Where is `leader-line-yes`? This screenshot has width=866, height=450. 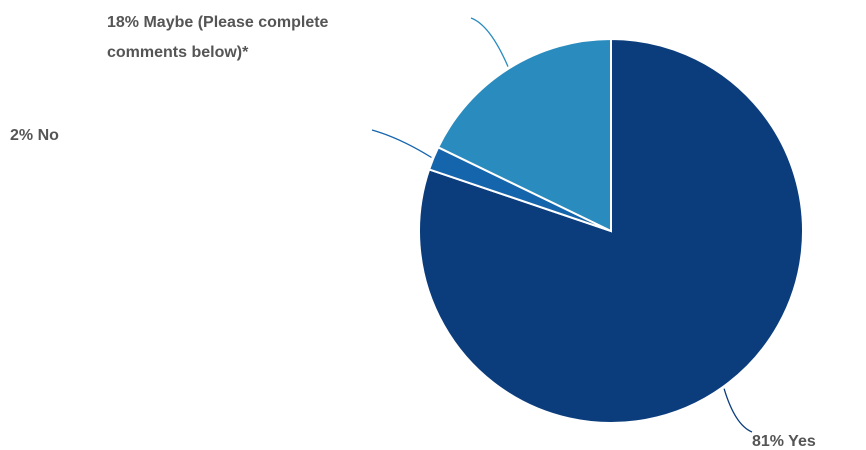 leader-line-yes is located at coordinates (738, 410).